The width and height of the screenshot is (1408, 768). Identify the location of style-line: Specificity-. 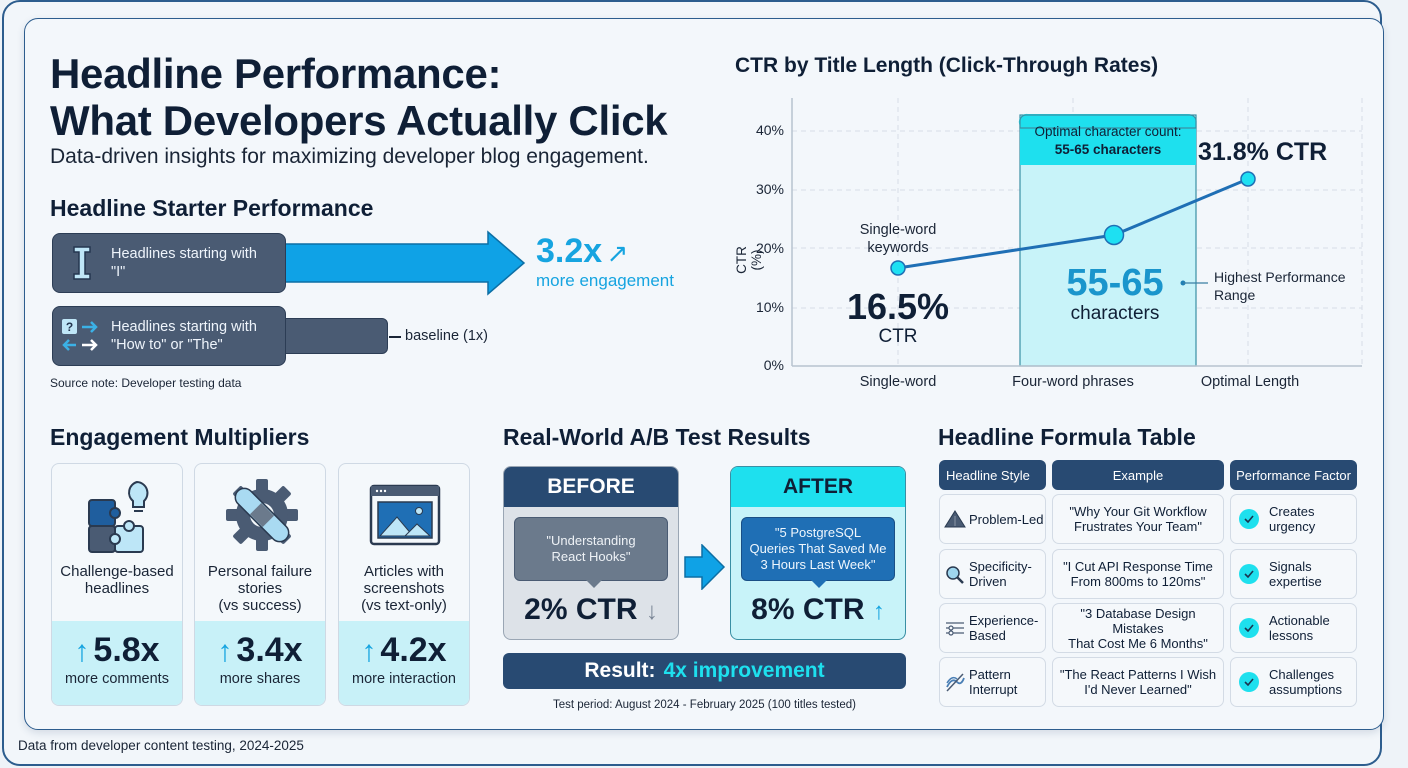
(1000, 566).